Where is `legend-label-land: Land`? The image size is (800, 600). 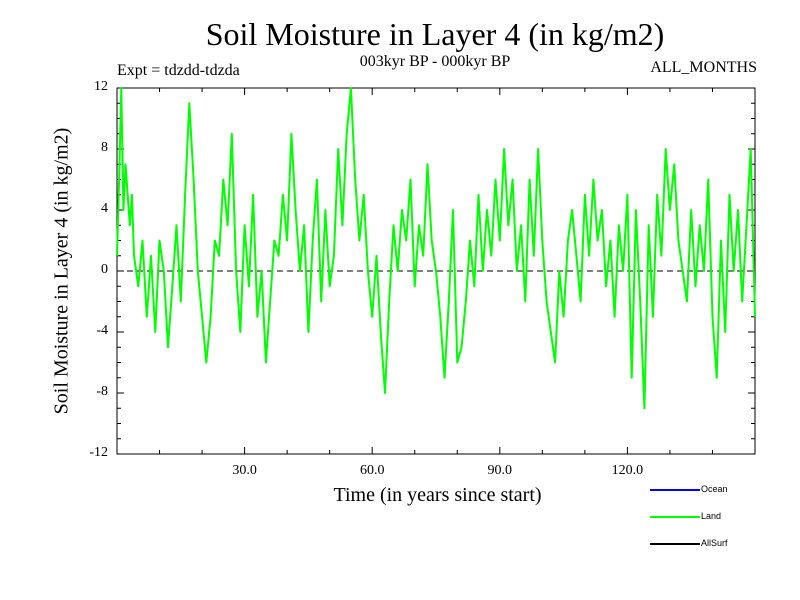
legend-label-land: Land is located at coordinates (711, 516).